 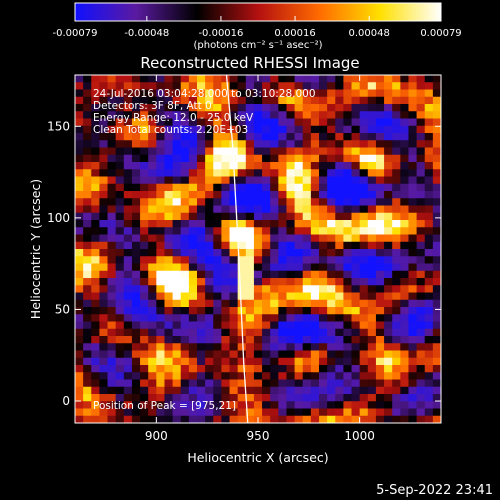 I want to click on chart-title: Reconstructed RHESSI Image, so click(x=249, y=63).